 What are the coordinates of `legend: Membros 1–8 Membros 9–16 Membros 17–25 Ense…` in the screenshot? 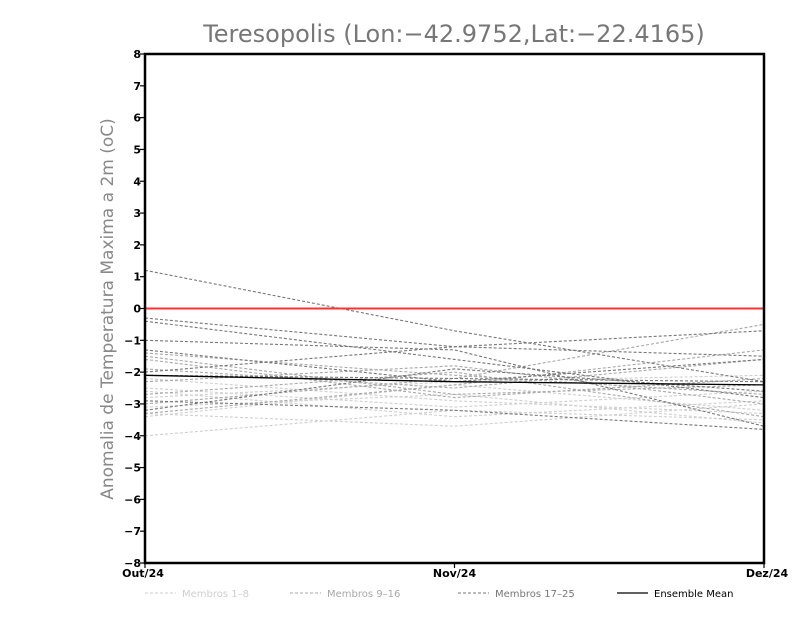 It's located at (439, 594).